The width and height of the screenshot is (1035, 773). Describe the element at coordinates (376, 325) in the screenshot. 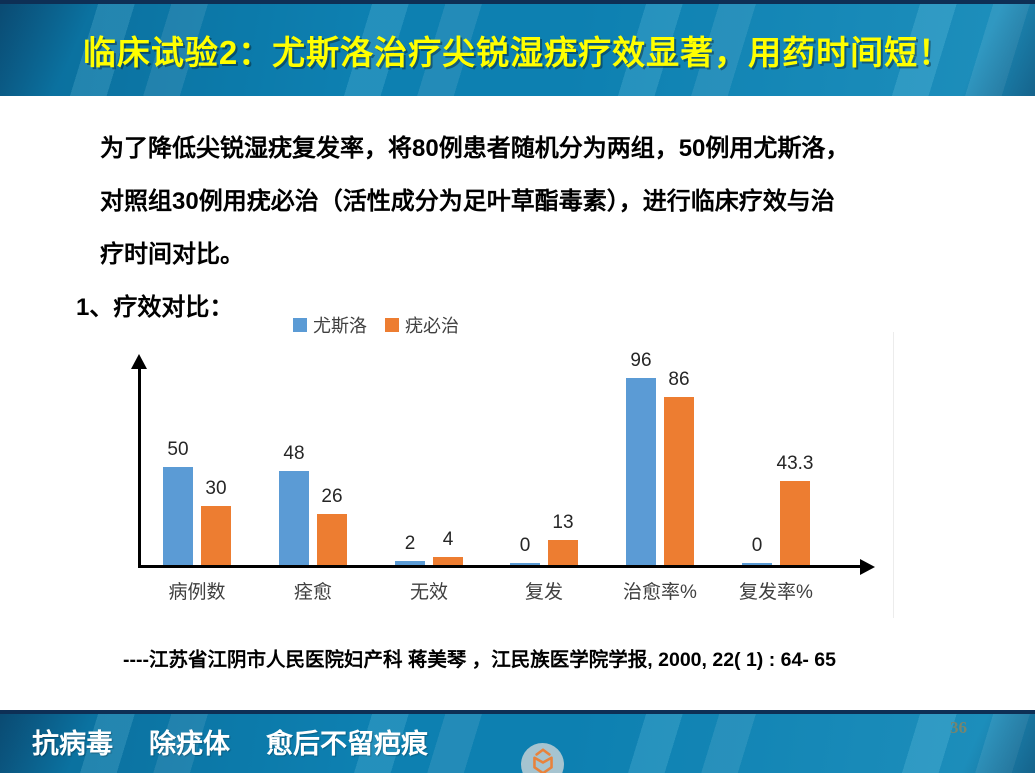

I see `chart-legend: 尤斯洛 疣必治` at that location.